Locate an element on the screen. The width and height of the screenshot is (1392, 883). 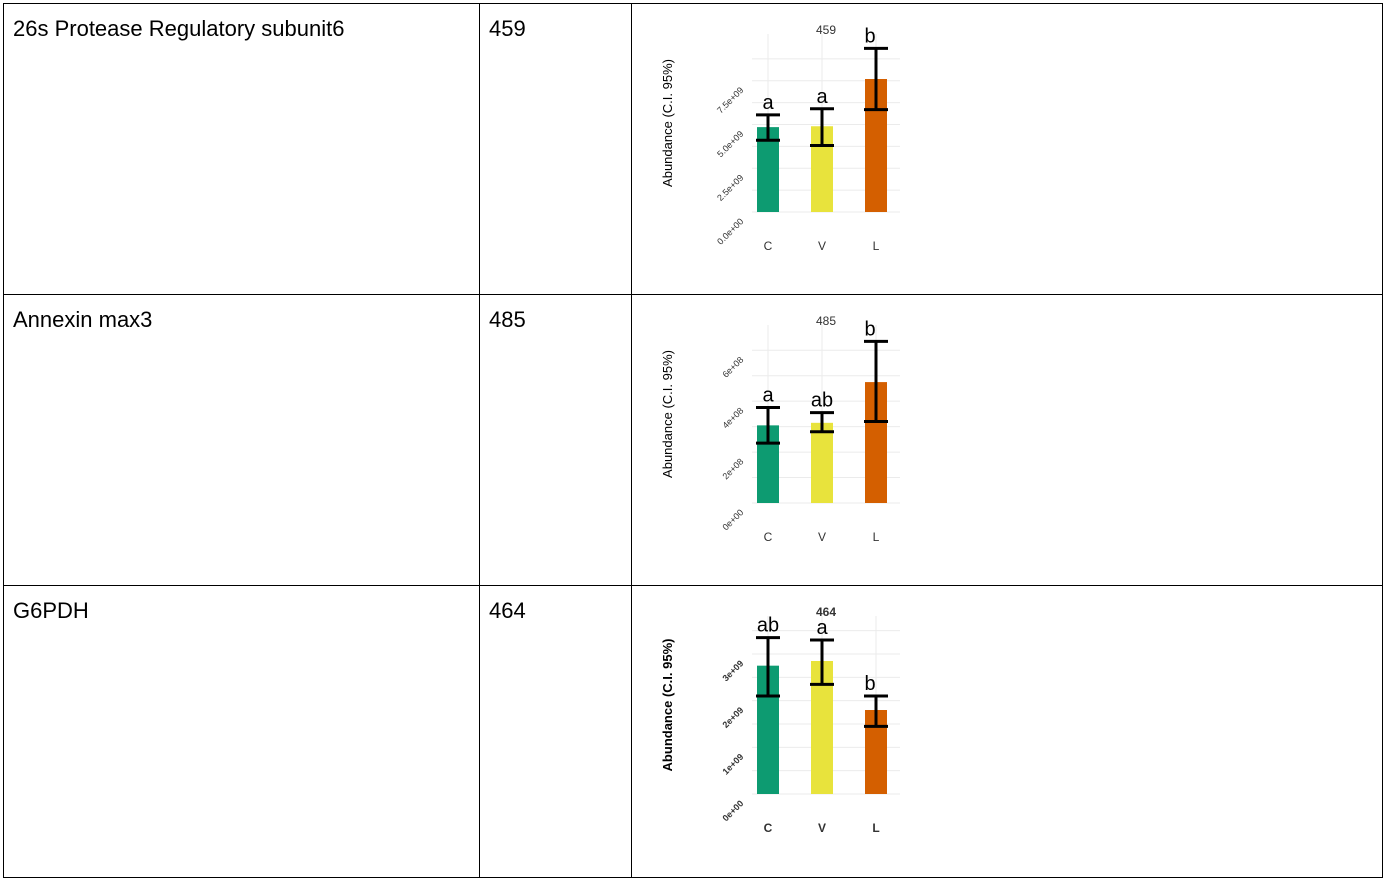
y-tick-label: 2e+09 is located at coordinates (732, 717).